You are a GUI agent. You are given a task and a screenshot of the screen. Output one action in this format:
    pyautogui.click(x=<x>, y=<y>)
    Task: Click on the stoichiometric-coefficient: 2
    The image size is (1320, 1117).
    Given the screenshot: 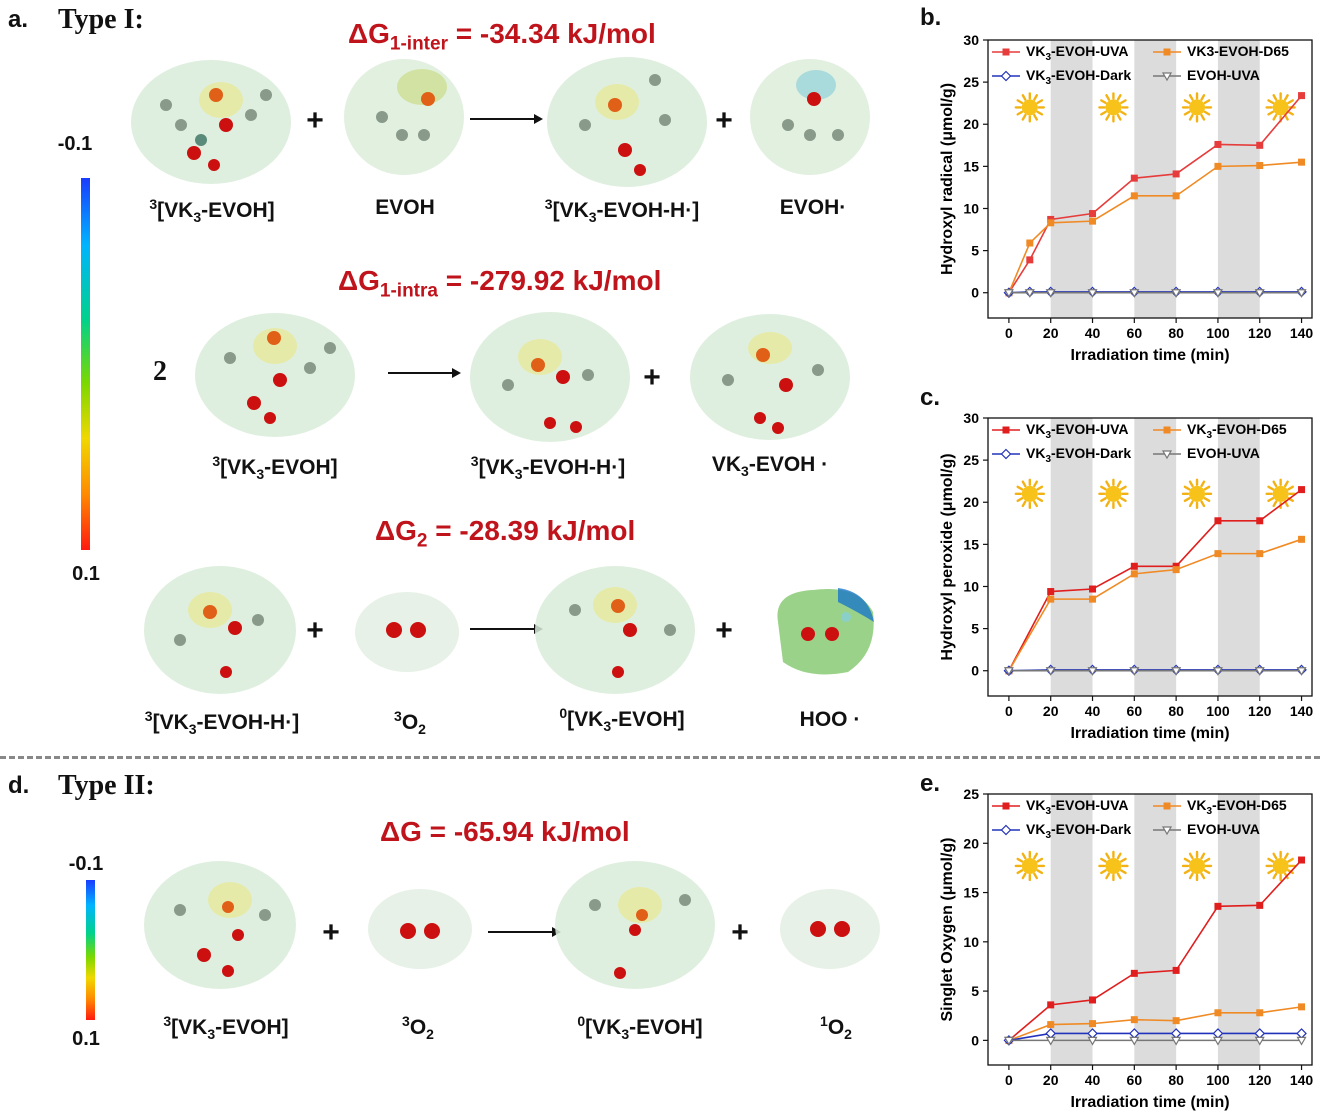 What is the action you would take?
    pyautogui.click(x=160, y=371)
    